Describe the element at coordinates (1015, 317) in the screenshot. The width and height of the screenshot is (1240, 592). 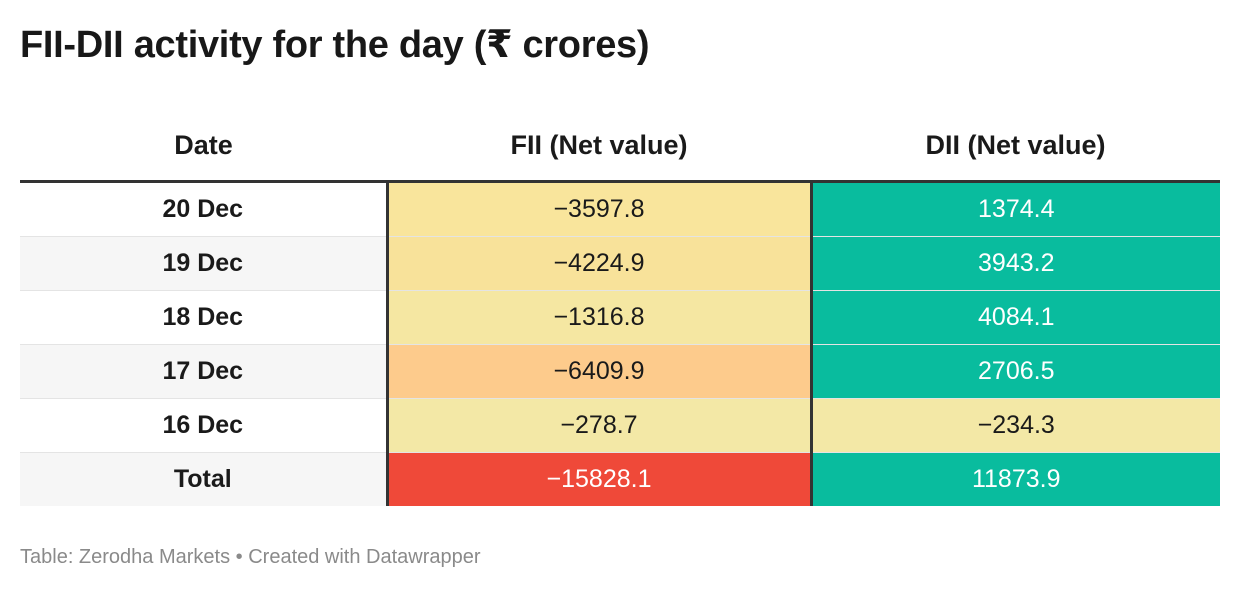
I see `dii-value-cell: 4084.1` at that location.